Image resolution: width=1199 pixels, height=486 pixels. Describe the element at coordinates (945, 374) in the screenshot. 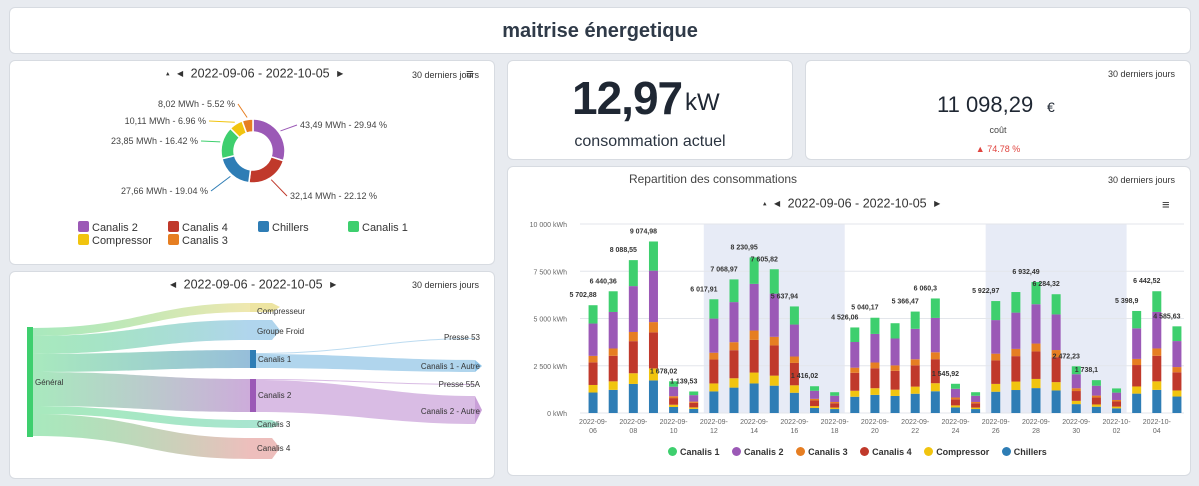

I see `bar-total-label: 1 545,92` at that location.